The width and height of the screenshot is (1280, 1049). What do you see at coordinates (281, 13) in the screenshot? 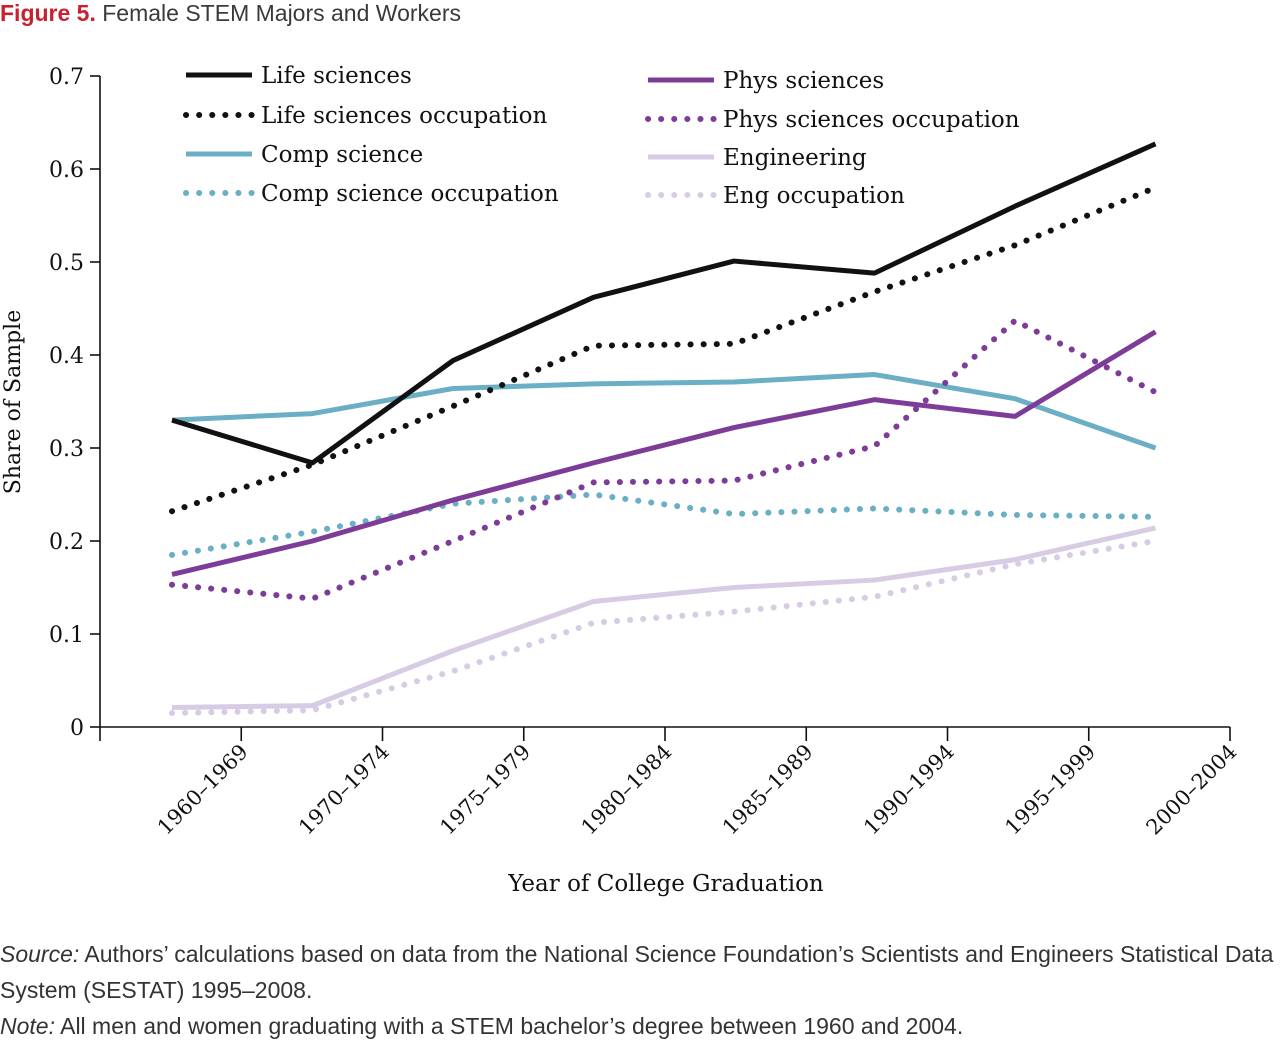
I see `figure-title-text: Female STEM Majors and Workers` at bounding box center [281, 13].